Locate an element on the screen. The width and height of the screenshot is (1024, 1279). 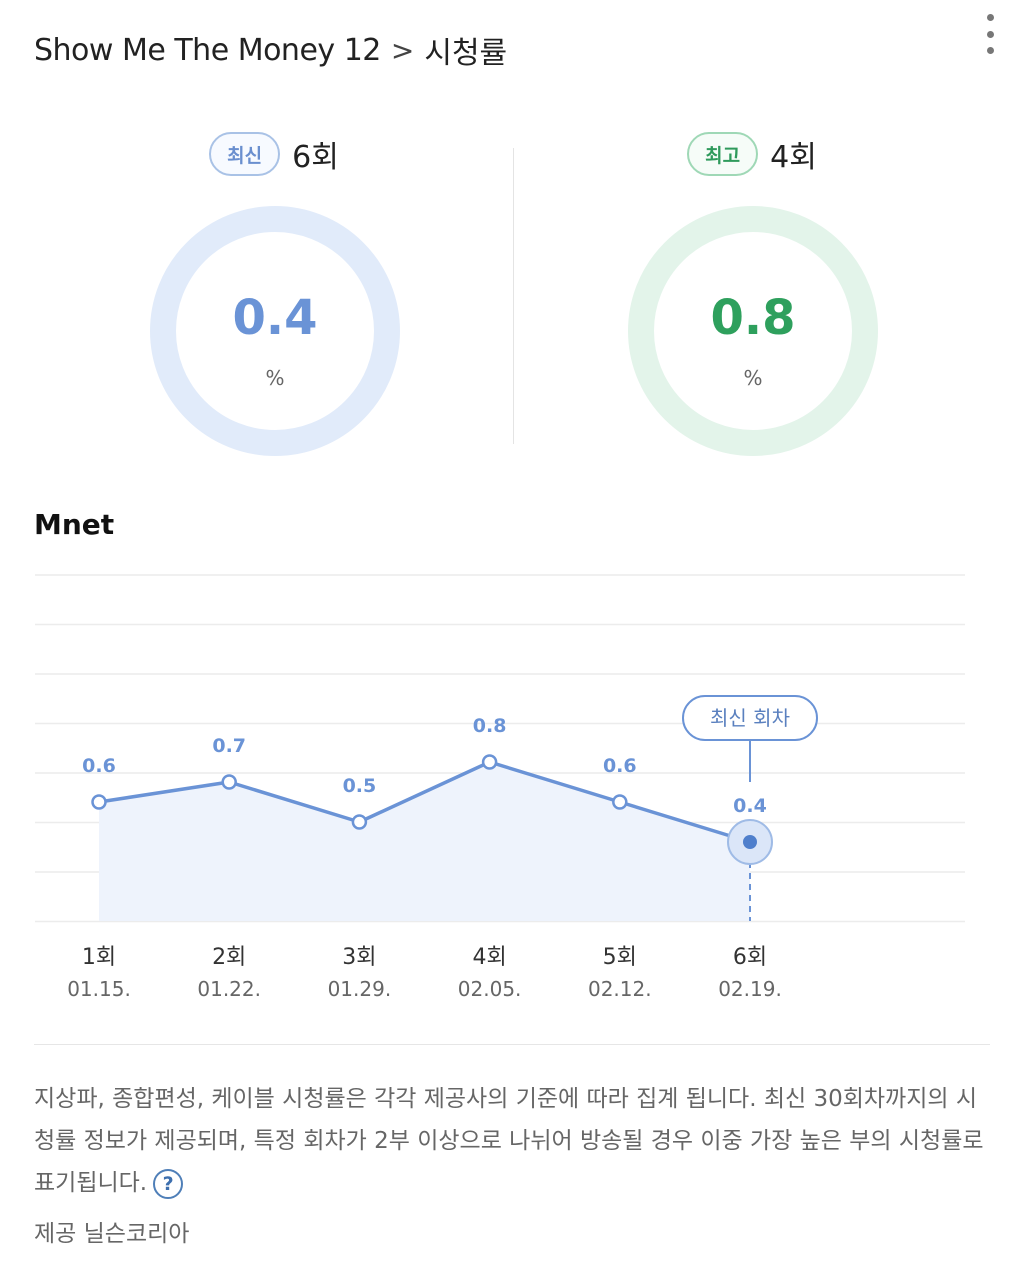
latest-rating-card: 최신 6회 0.4 % is located at coordinates (274, 290).